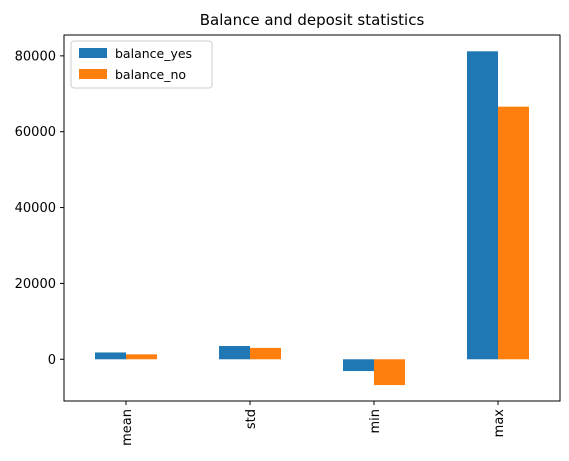 This screenshot has height=461, width=569. What do you see at coordinates (389, 372) in the screenshot?
I see `bar-balance_no-min` at bounding box center [389, 372].